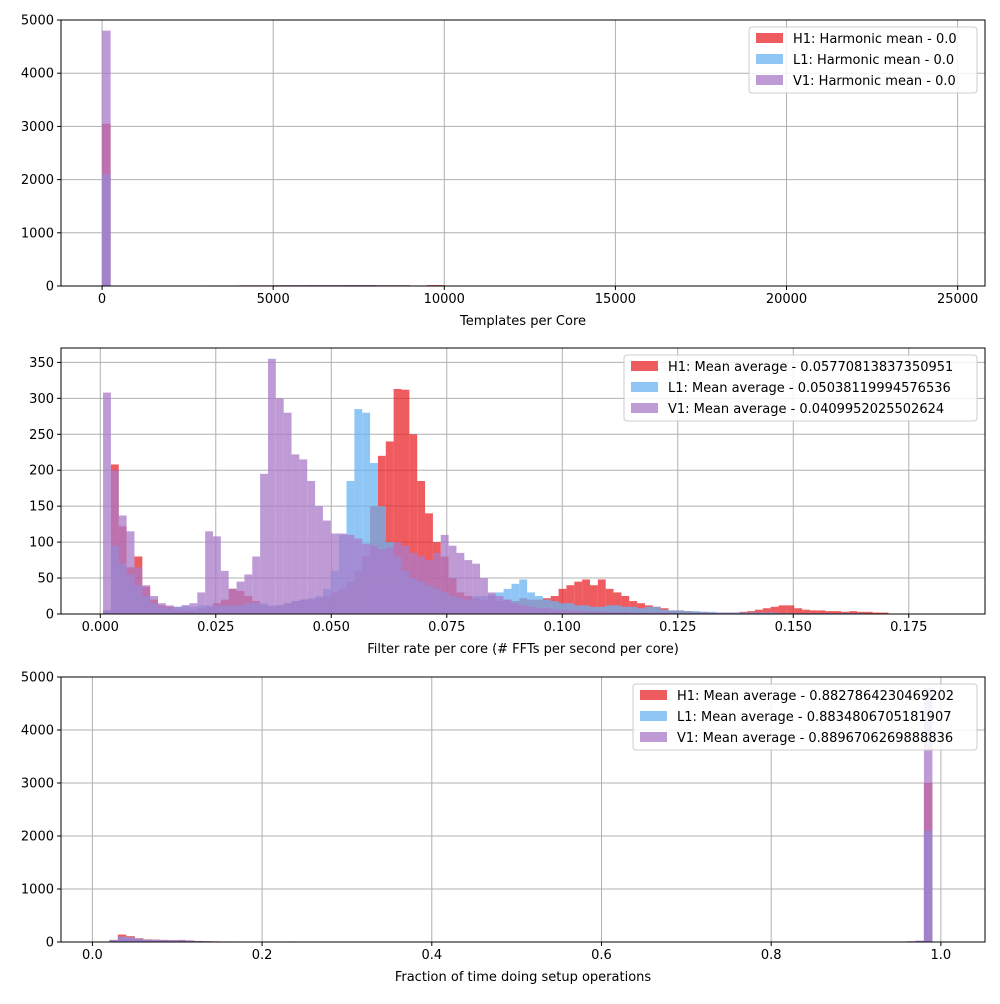  I want to click on y-tick-label: 150, so click(41, 507).